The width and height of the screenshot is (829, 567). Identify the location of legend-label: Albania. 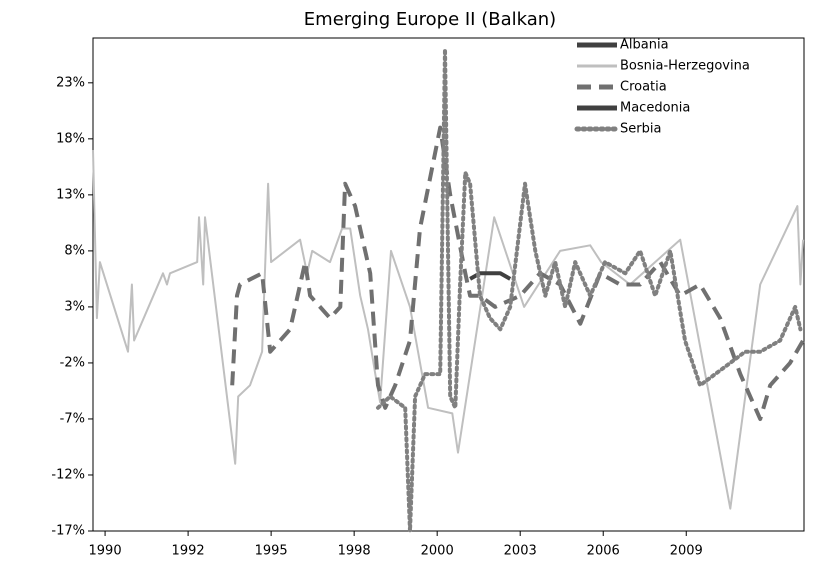
(644, 45).